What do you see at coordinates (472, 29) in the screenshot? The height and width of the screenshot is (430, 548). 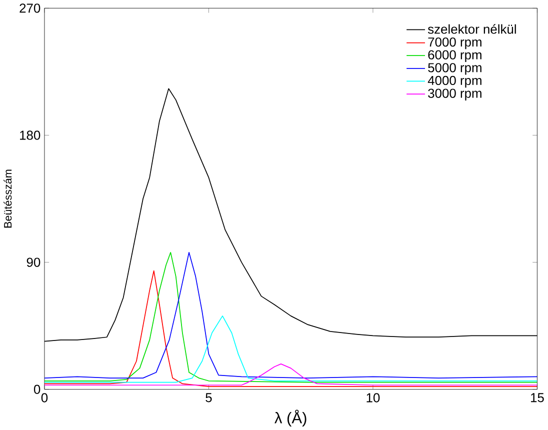 I see `legend-label: szelektor nélkül` at bounding box center [472, 29].